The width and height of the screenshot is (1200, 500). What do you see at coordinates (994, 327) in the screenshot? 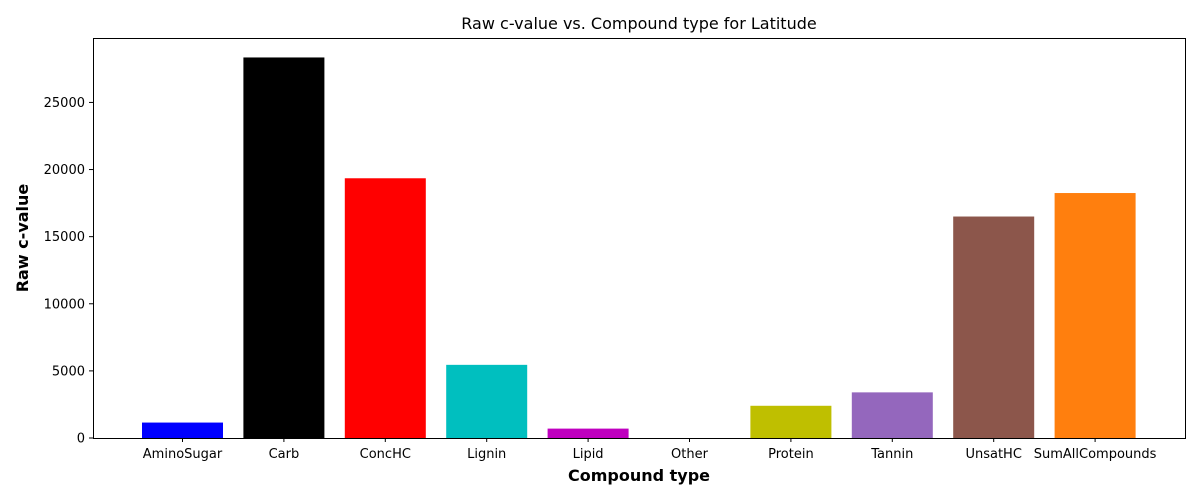
I see `bar-unsathc` at bounding box center [994, 327].